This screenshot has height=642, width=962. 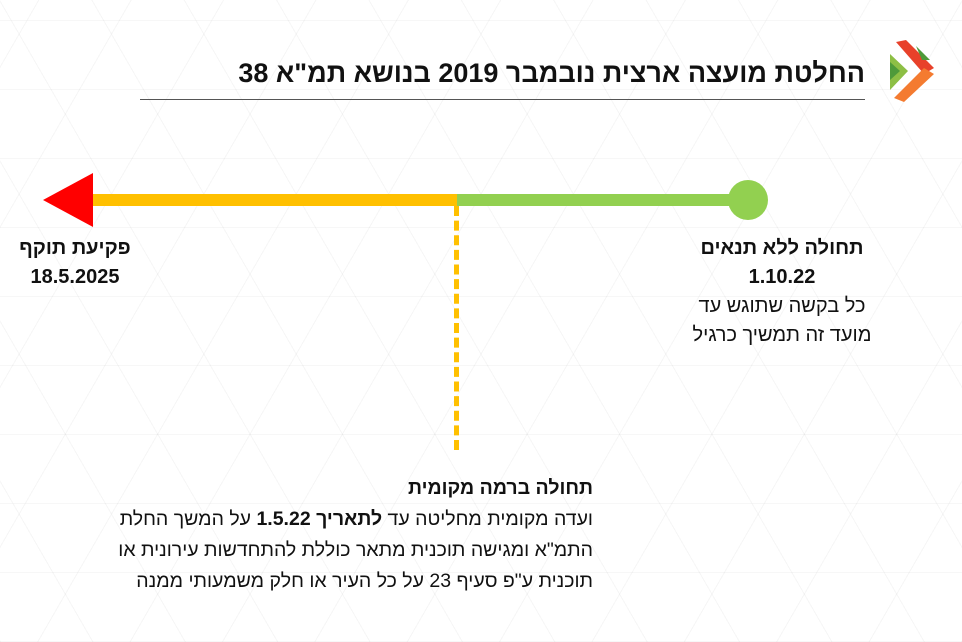 What do you see at coordinates (500, 488) in the screenshot?
I see `local-heading: תחולה ברמה מקומית` at bounding box center [500, 488].